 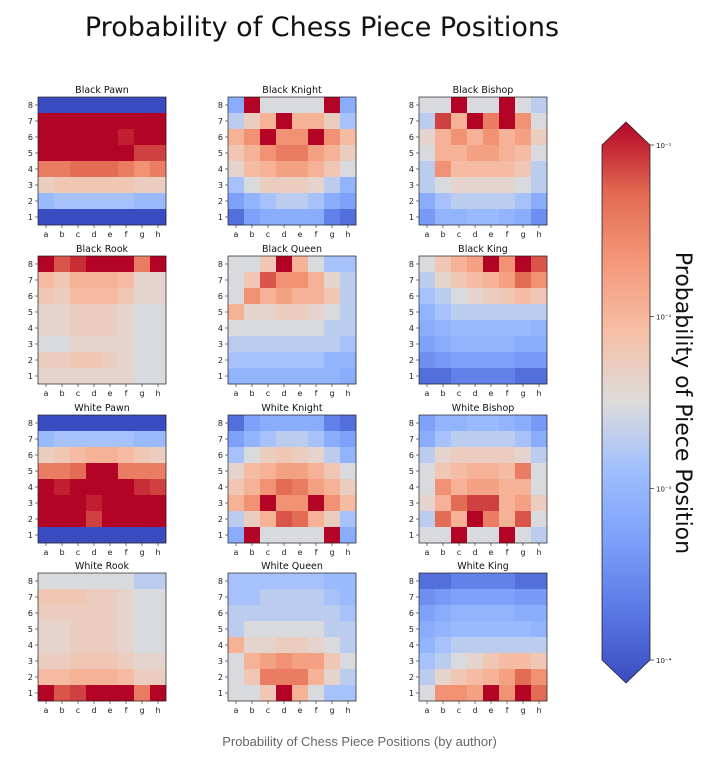 What do you see at coordinates (664, 661) in the screenshot?
I see `colorbar-tick-label: 10⁻⁴` at bounding box center [664, 661].